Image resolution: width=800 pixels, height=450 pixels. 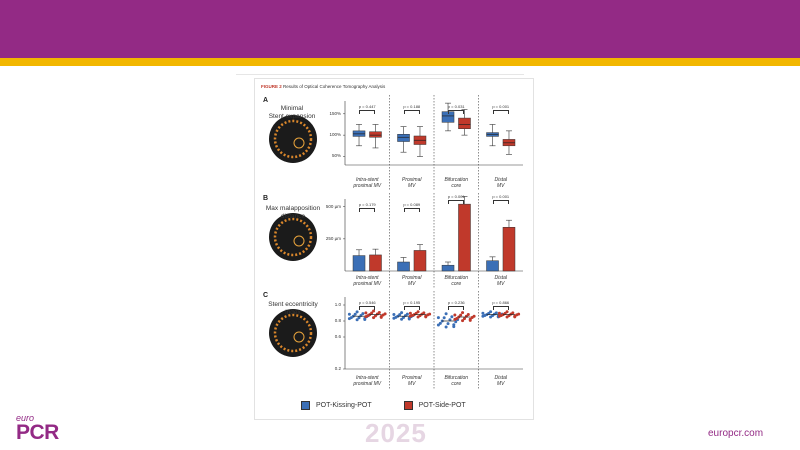 I want to click on oct-stent-ring-a, so click(x=293, y=139).